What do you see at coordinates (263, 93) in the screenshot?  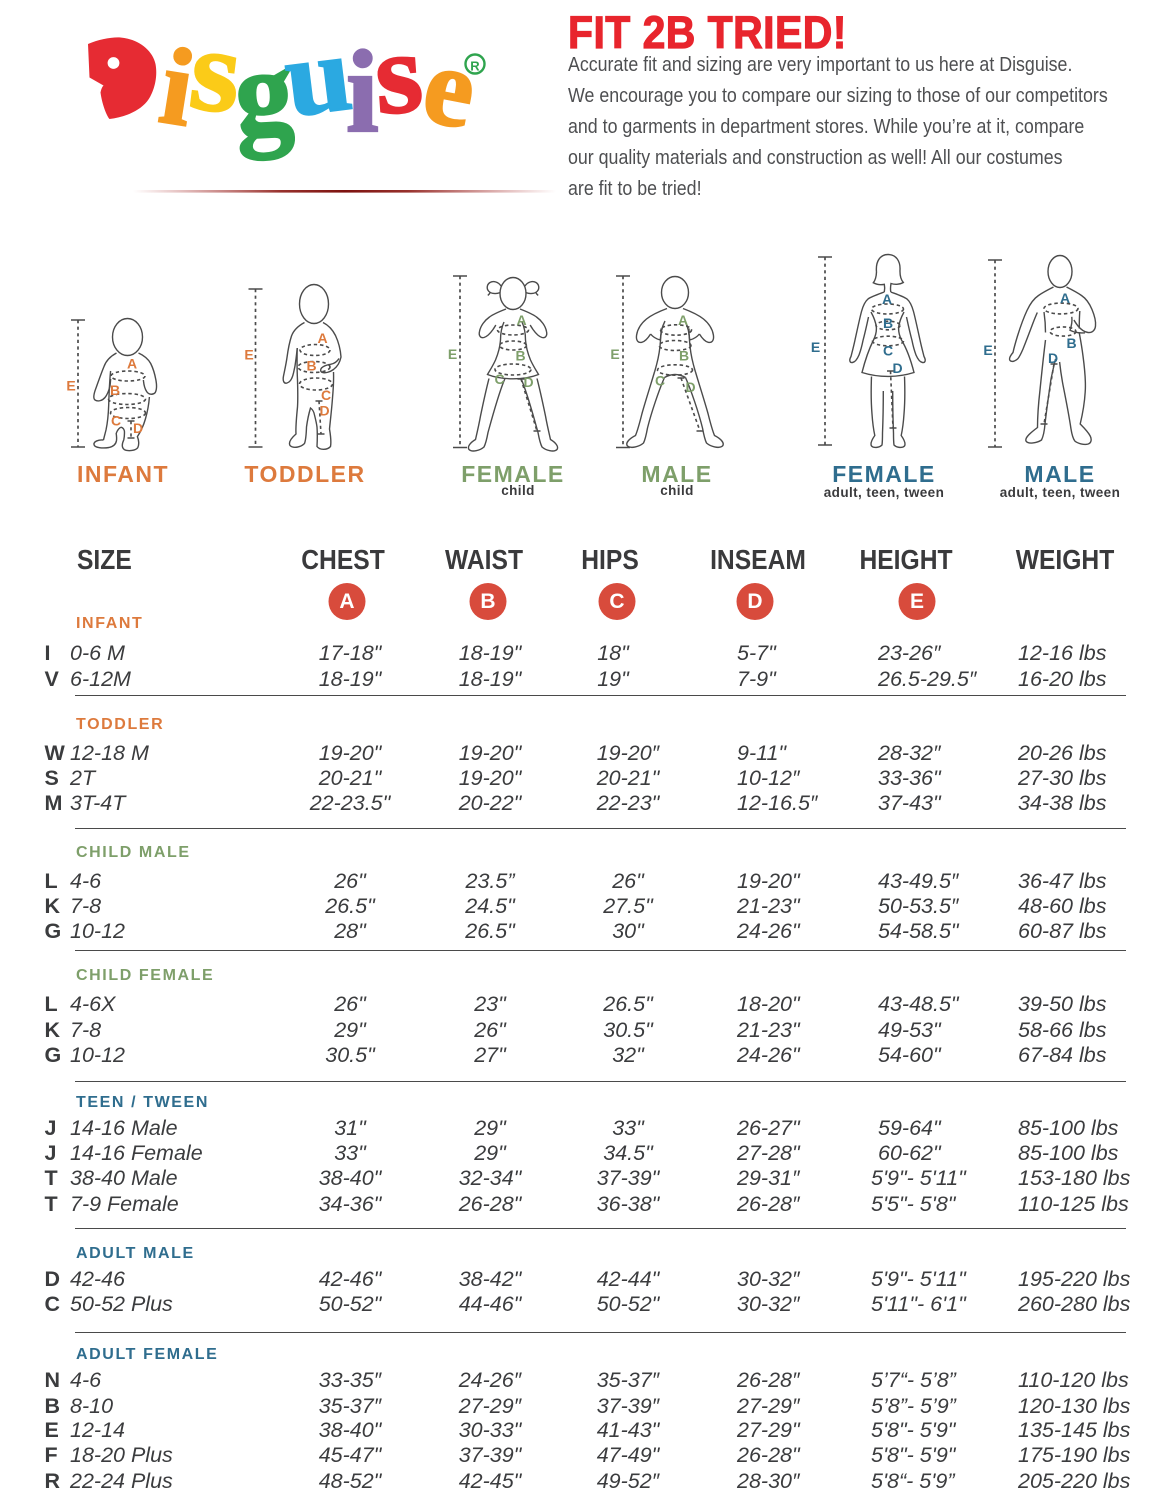 I see `svg-text: g` at bounding box center [263, 93].